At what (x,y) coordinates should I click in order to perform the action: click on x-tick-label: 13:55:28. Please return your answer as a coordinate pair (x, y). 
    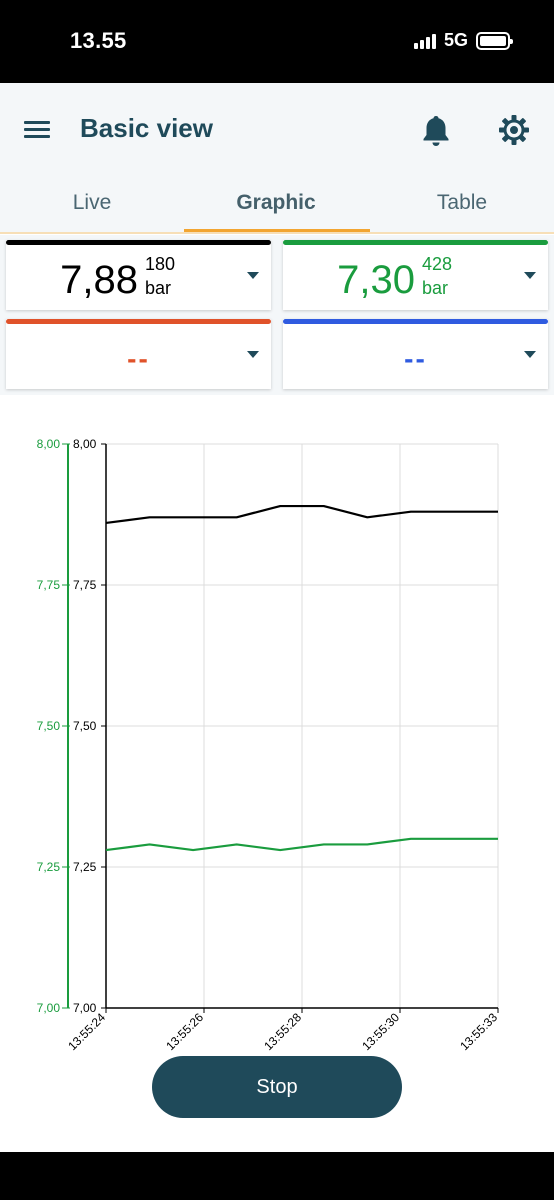
    Looking at the image, I should click on (282, 1031).